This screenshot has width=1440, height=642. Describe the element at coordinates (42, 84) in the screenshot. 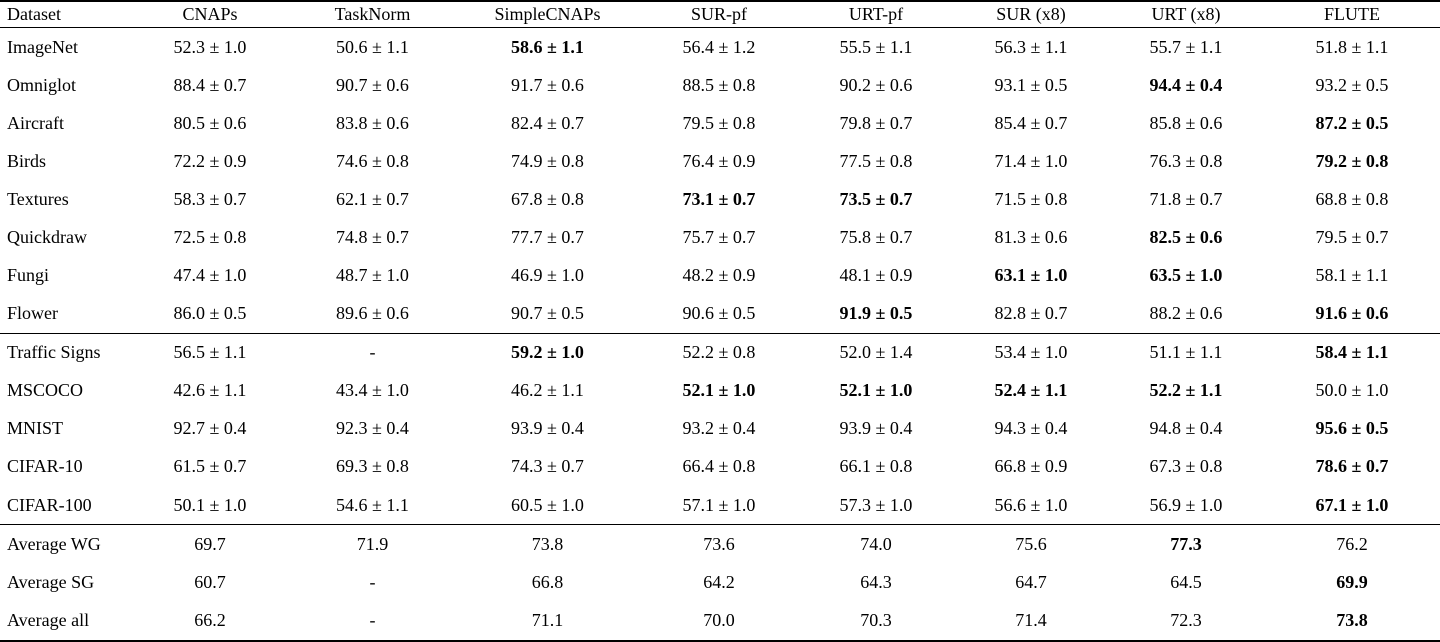

I see `dataset-label: Omniglot` at that location.